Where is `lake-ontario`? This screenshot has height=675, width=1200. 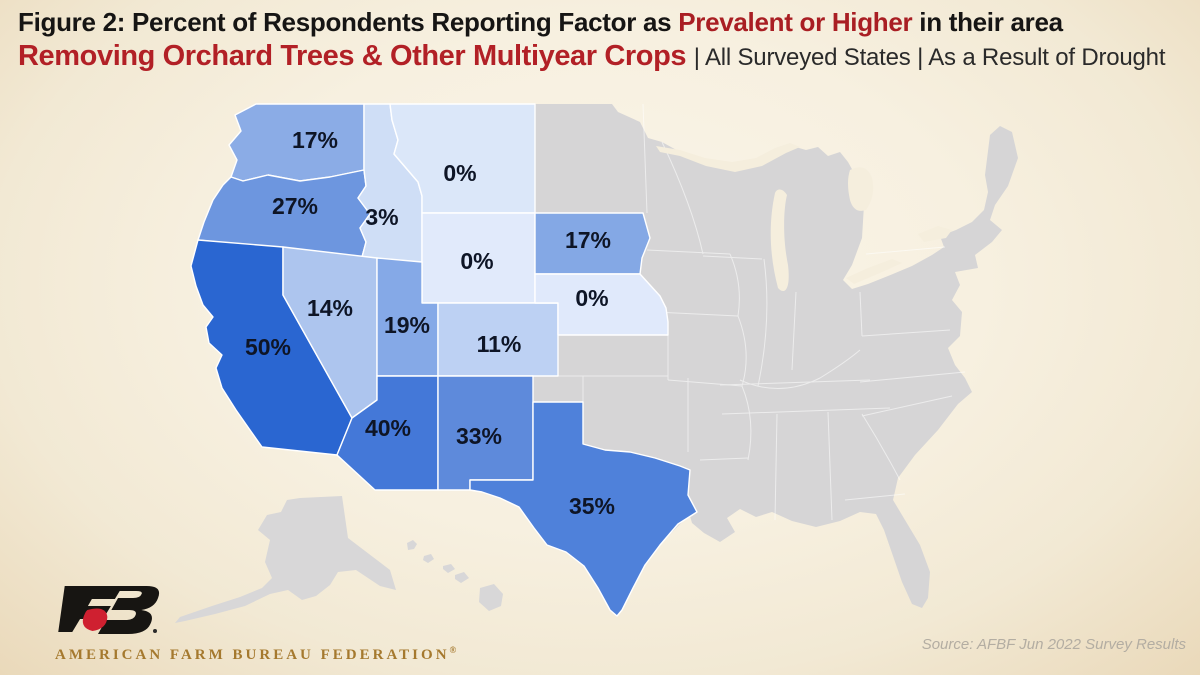
lake-ontario is located at coordinates (935, 234).